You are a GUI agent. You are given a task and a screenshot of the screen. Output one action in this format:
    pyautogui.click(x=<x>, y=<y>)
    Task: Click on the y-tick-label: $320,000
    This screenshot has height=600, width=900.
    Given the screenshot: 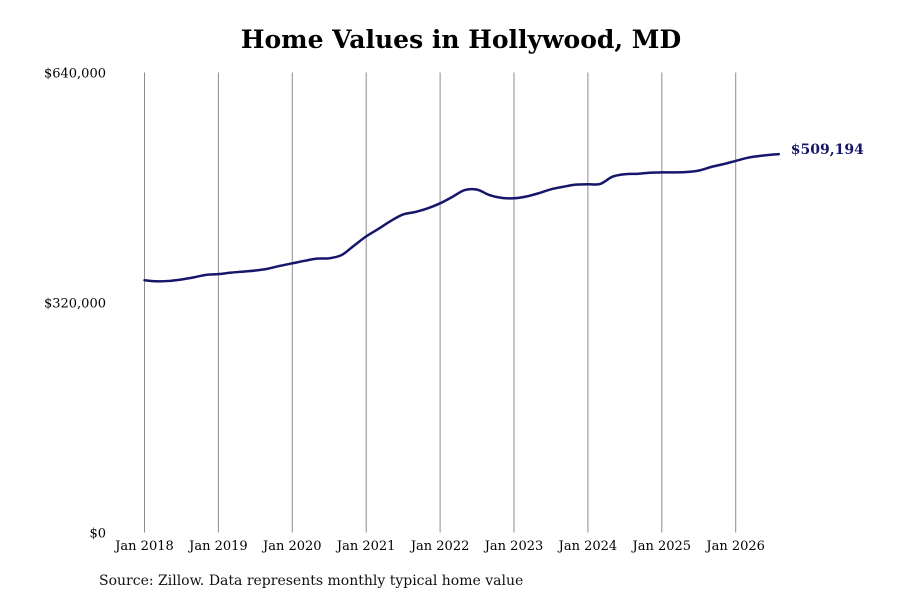 What is the action you would take?
    pyautogui.click(x=75, y=304)
    